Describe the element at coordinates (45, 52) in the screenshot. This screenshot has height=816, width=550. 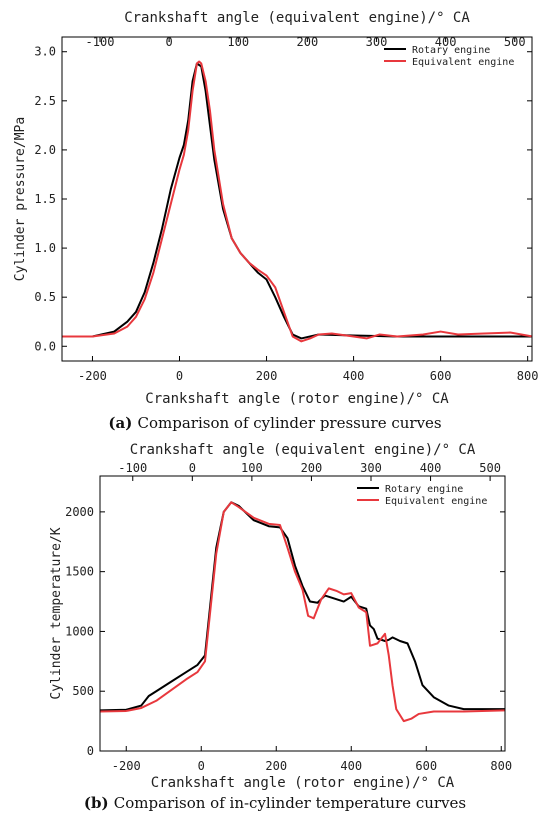
I see `y-tick-label: 3.0` at that location.